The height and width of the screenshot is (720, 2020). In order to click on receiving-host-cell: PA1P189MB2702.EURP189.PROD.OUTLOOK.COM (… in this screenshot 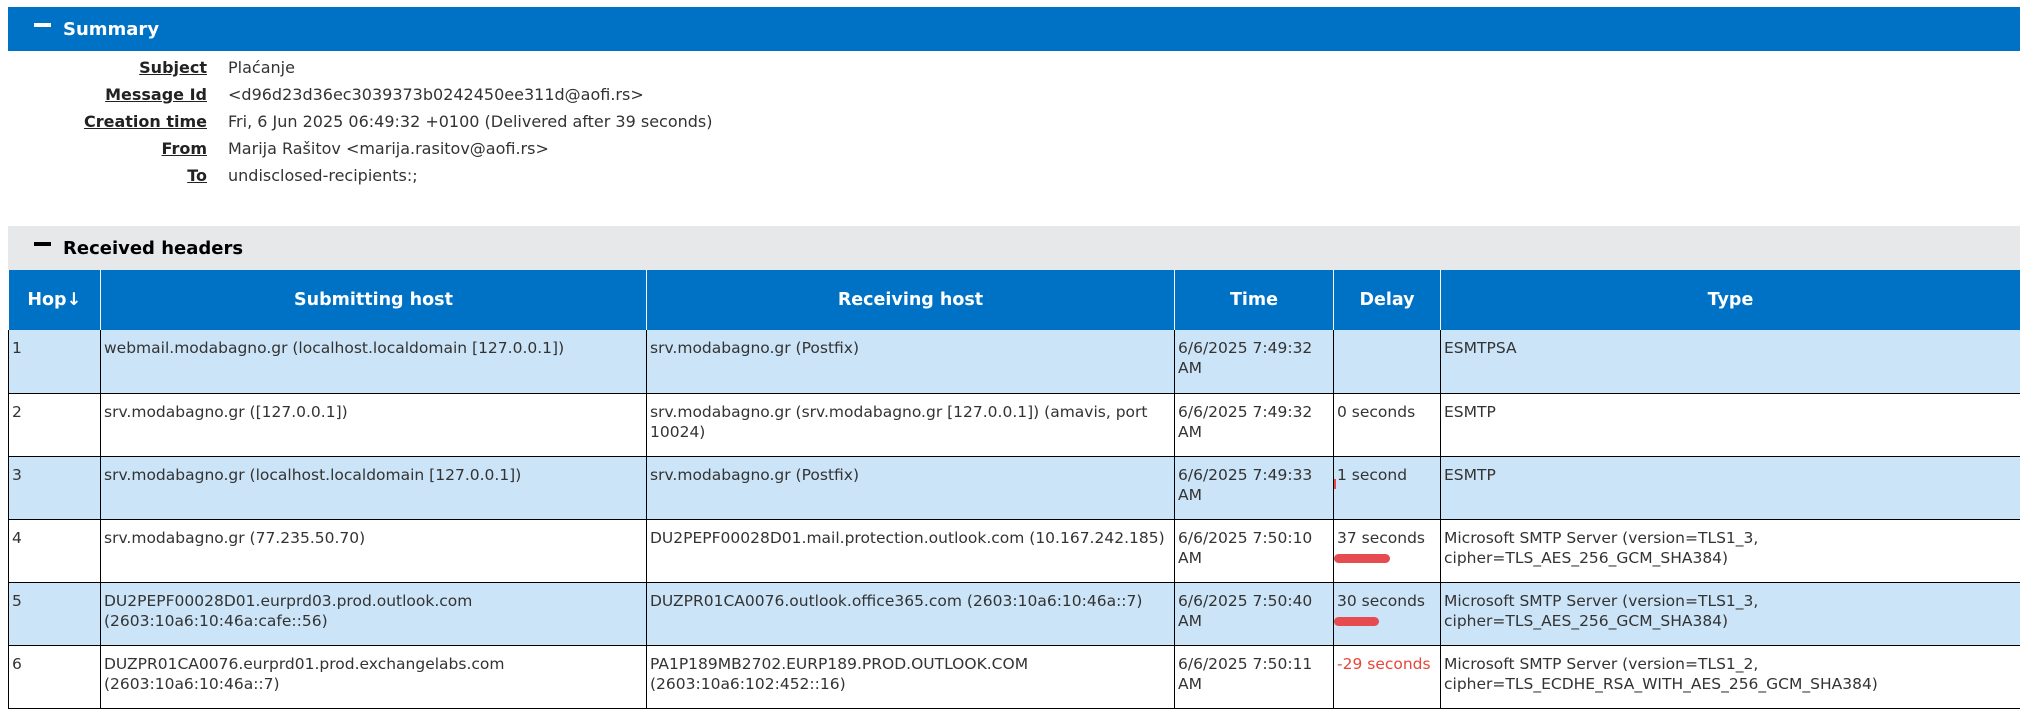, I will do `click(910, 677)`.